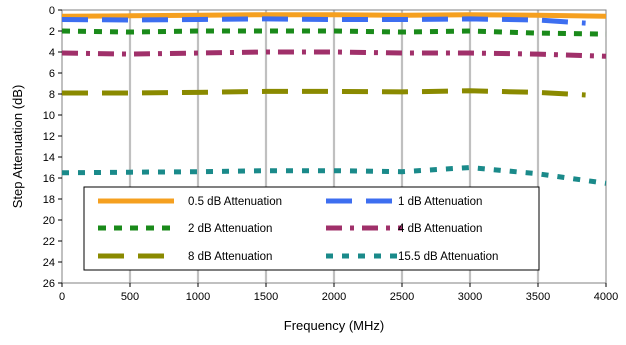 The width and height of the screenshot is (626, 345). Describe the element at coordinates (230, 257) in the screenshot. I see `legend-label-4: 8 dB Attenuation` at that location.